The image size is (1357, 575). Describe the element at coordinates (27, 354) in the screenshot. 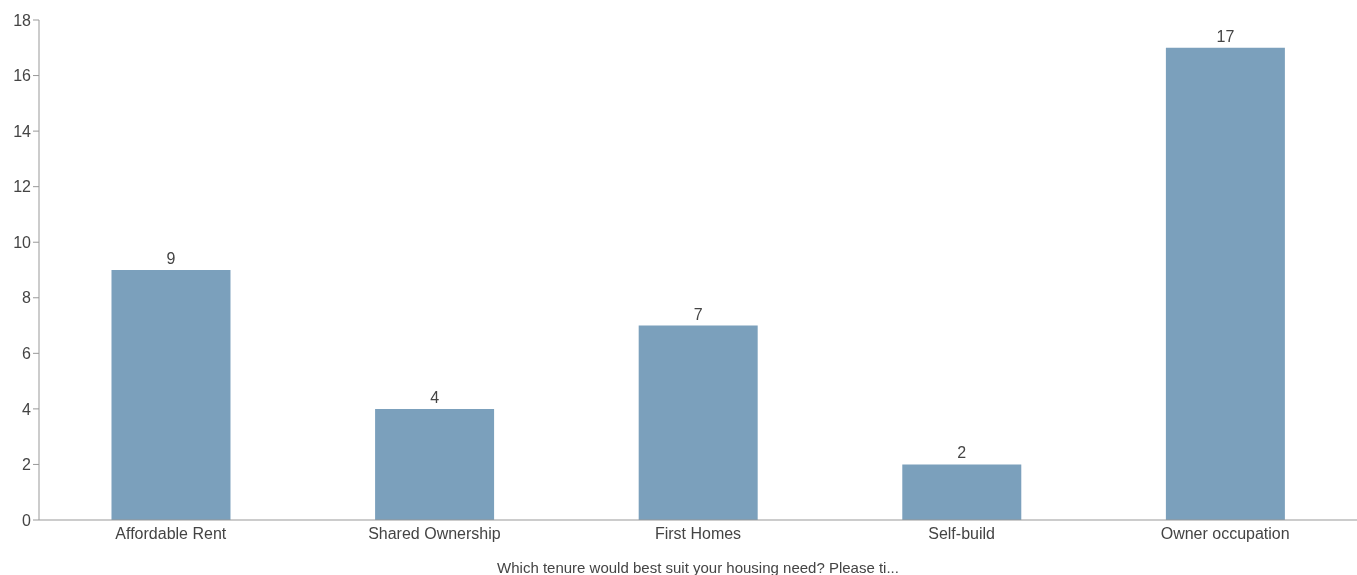

I see `y-tick-label: 6` at that location.